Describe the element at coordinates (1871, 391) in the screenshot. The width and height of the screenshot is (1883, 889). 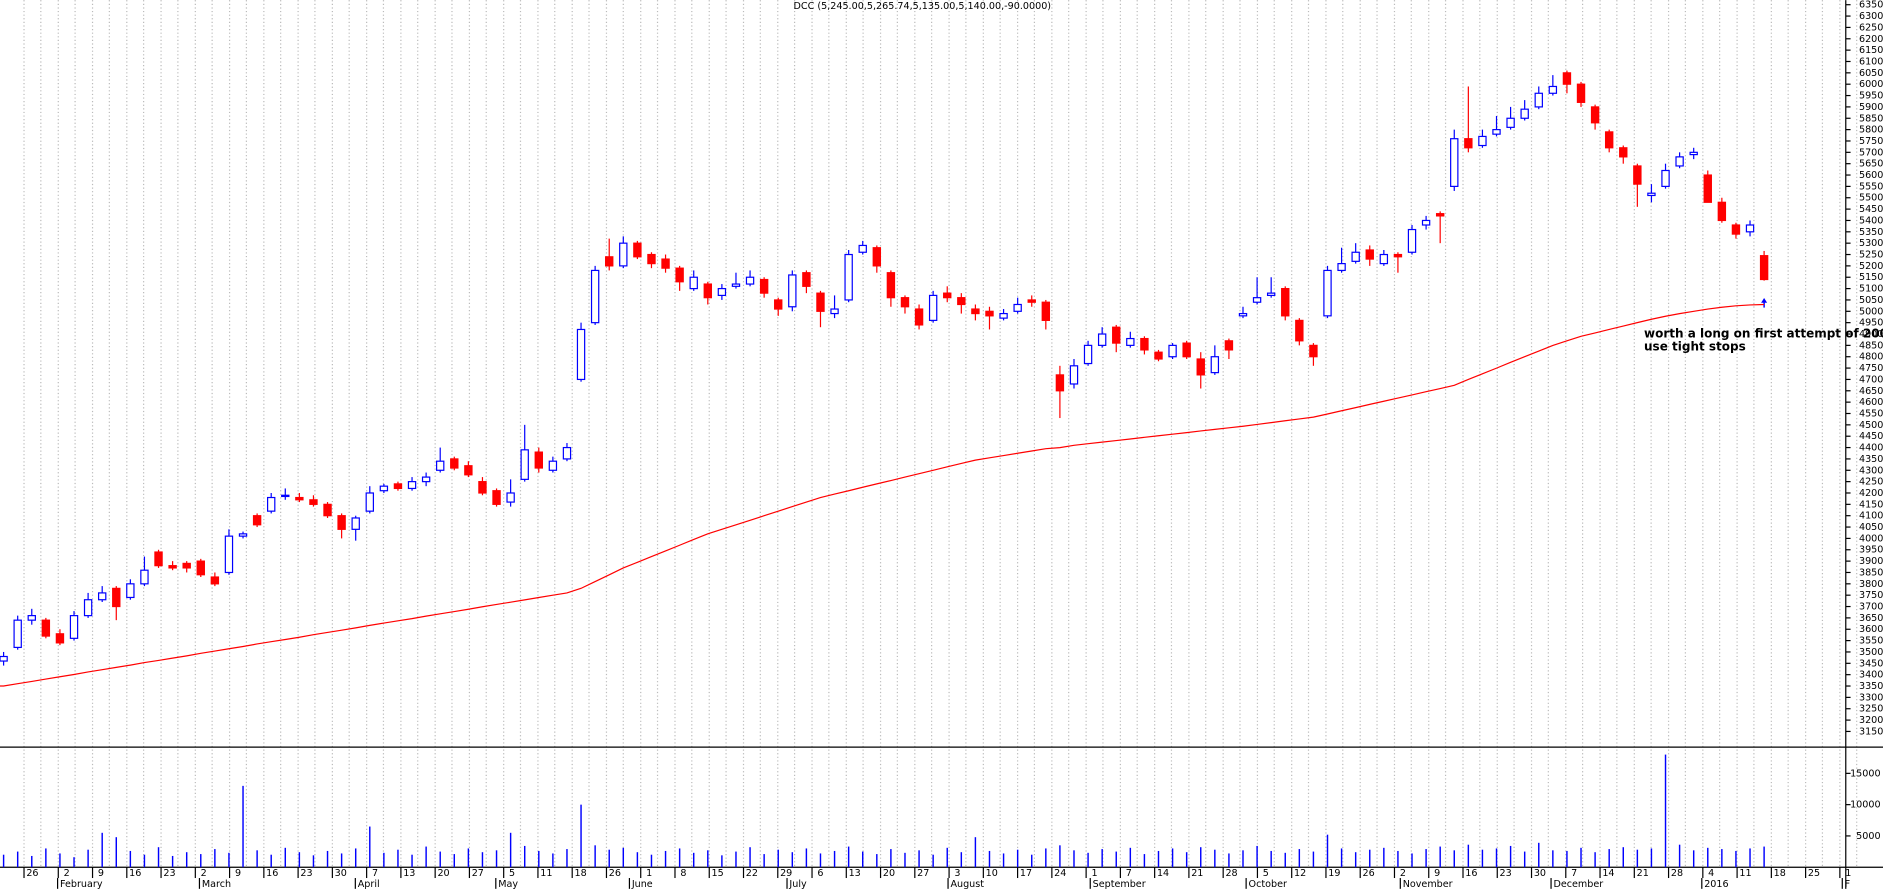
I see `y-tick-label: 4650` at that location.